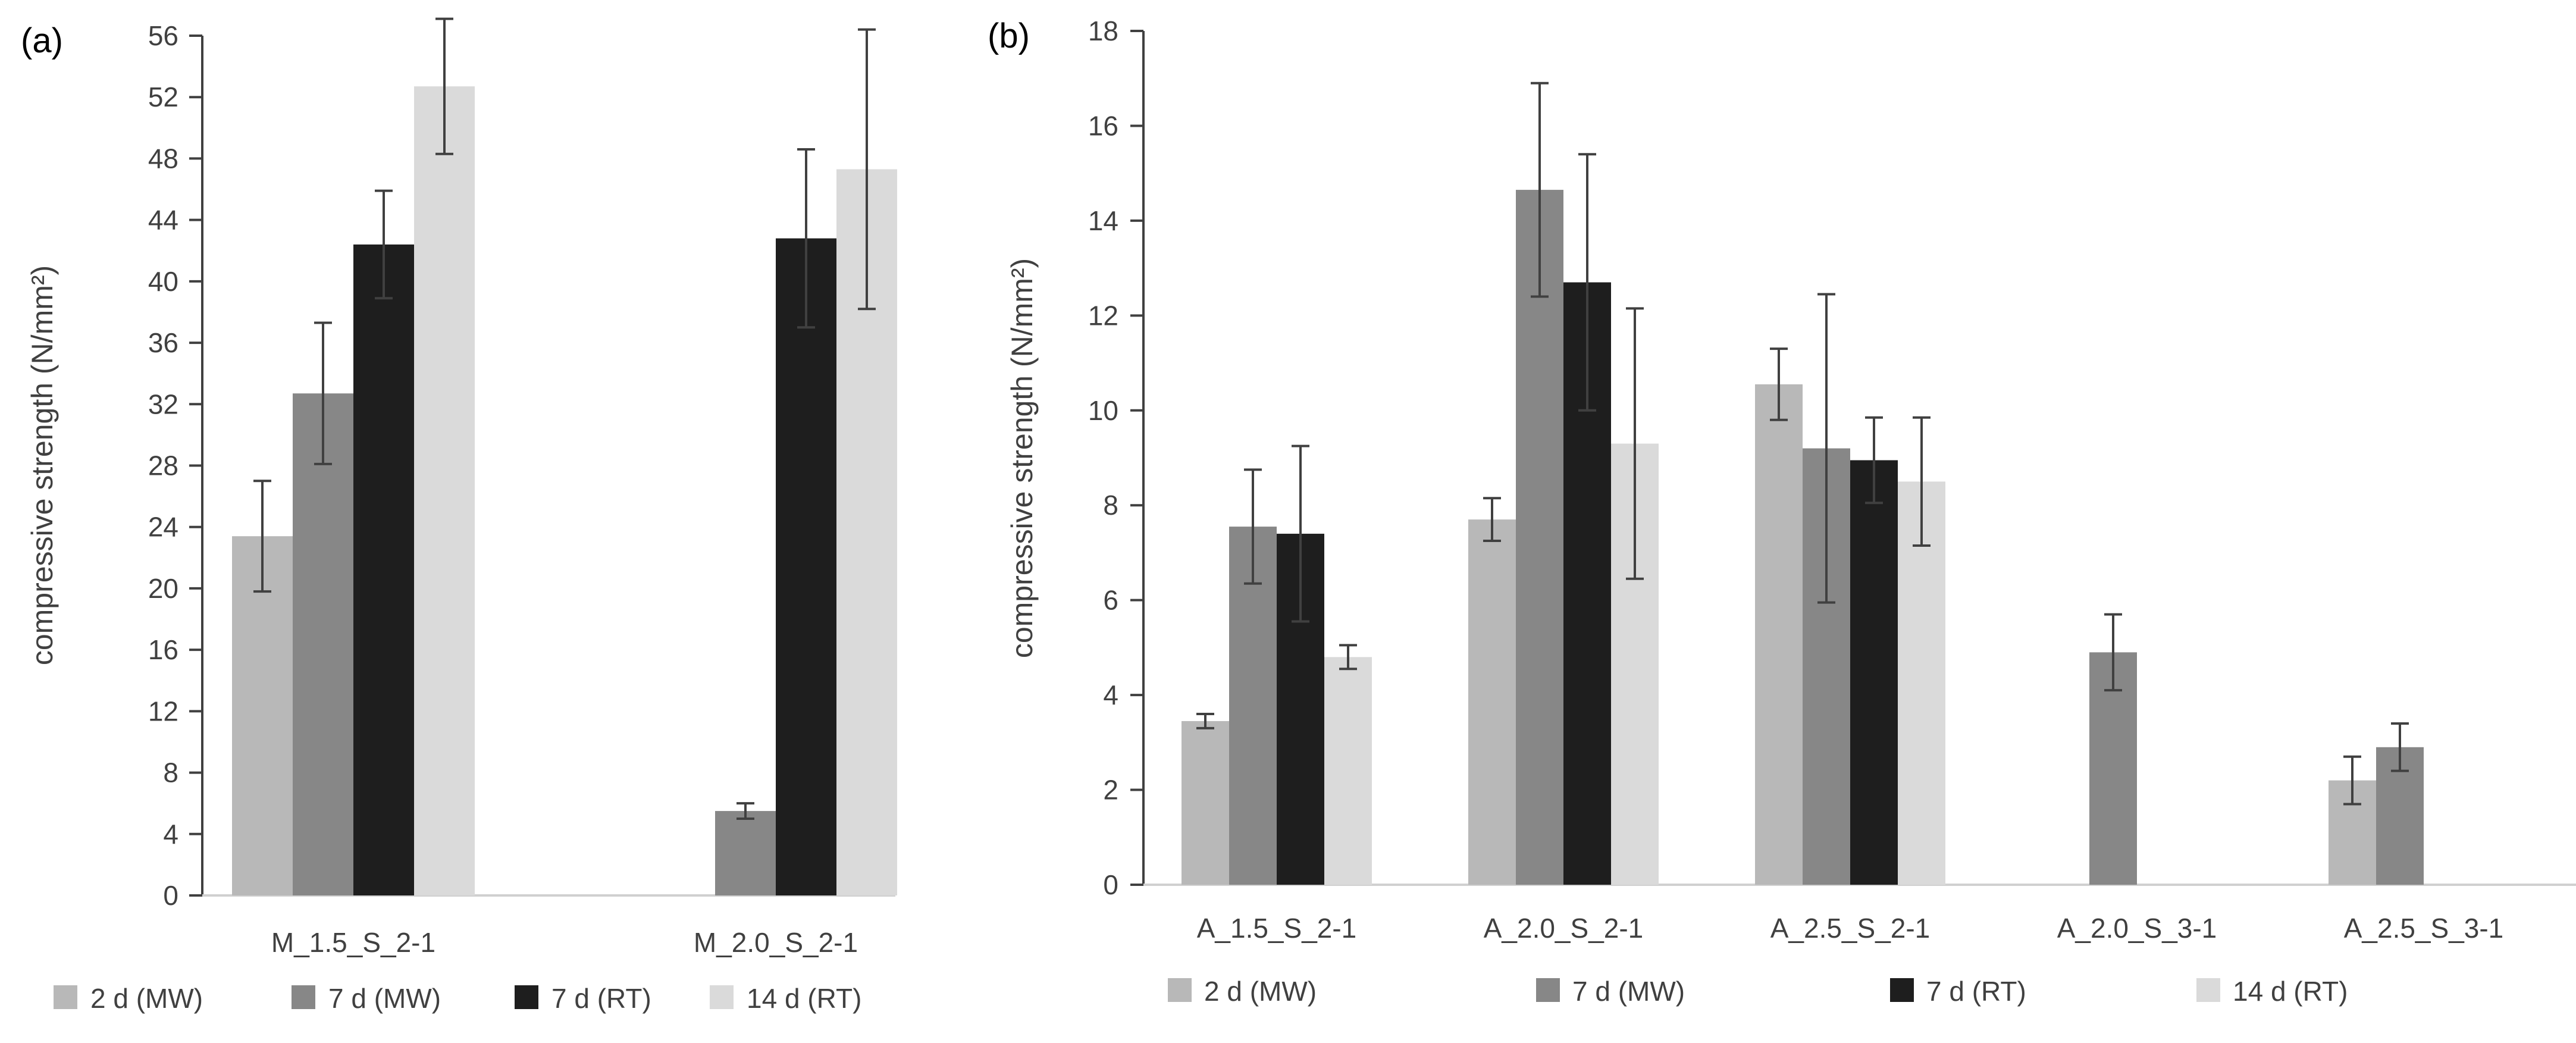 The height and width of the screenshot is (1043, 2576). I want to click on y-tick-label: 52, so click(163, 97).